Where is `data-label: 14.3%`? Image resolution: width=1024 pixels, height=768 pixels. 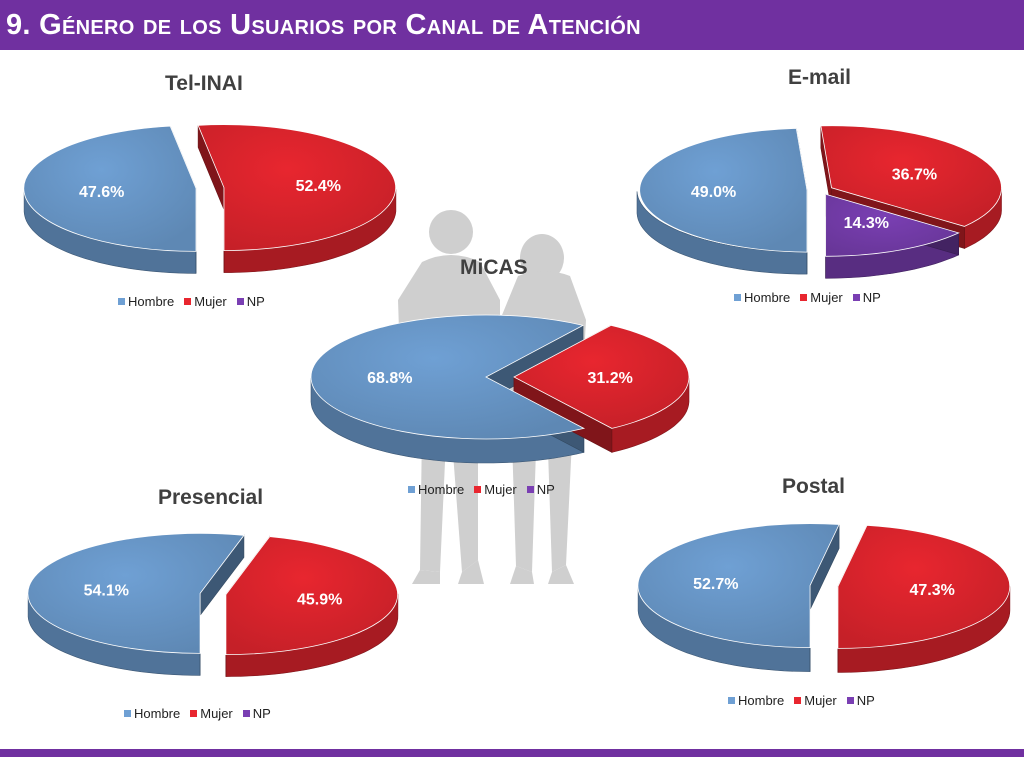 data-label: 14.3% is located at coordinates (866, 223).